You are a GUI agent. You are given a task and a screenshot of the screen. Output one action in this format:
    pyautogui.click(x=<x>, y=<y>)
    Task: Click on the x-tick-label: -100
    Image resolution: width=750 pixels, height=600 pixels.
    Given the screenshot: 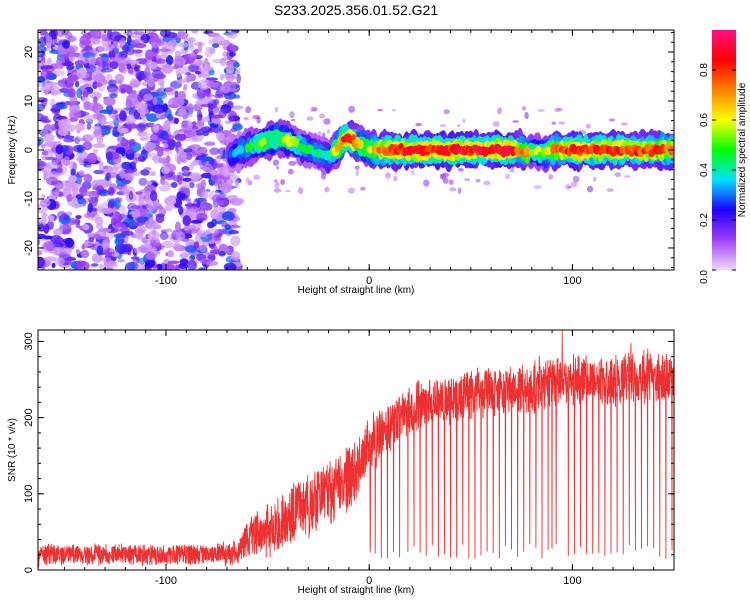 What is the action you would take?
    pyautogui.click(x=166, y=281)
    